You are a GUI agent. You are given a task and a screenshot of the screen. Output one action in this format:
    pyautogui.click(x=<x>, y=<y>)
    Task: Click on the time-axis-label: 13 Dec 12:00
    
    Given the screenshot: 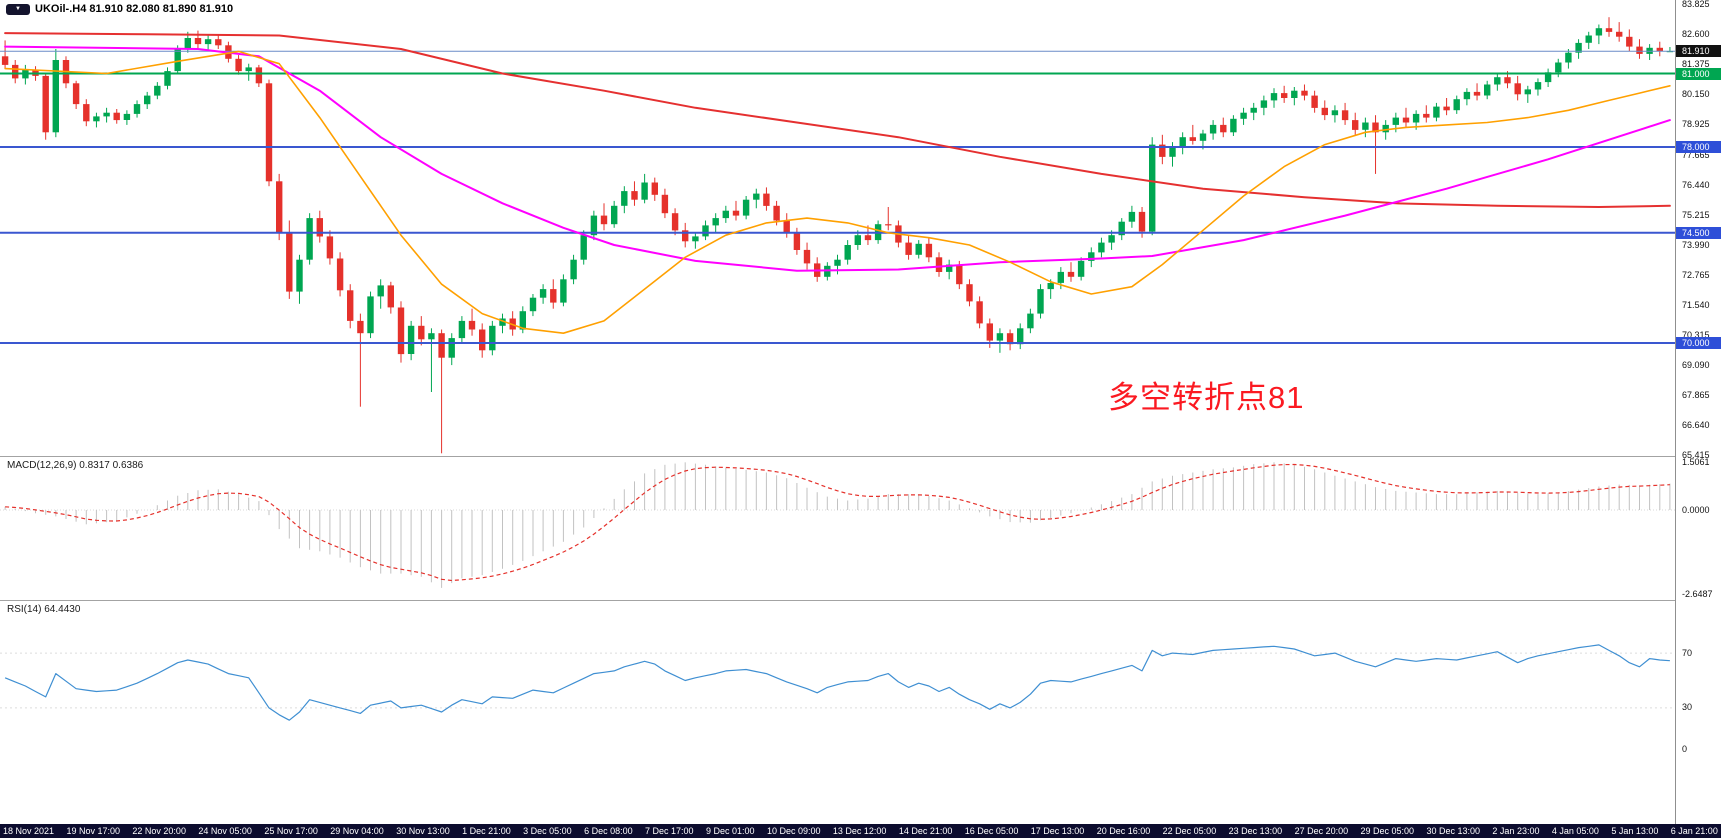 What is the action you would take?
    pyautogui.click(x=859, y=831)
    